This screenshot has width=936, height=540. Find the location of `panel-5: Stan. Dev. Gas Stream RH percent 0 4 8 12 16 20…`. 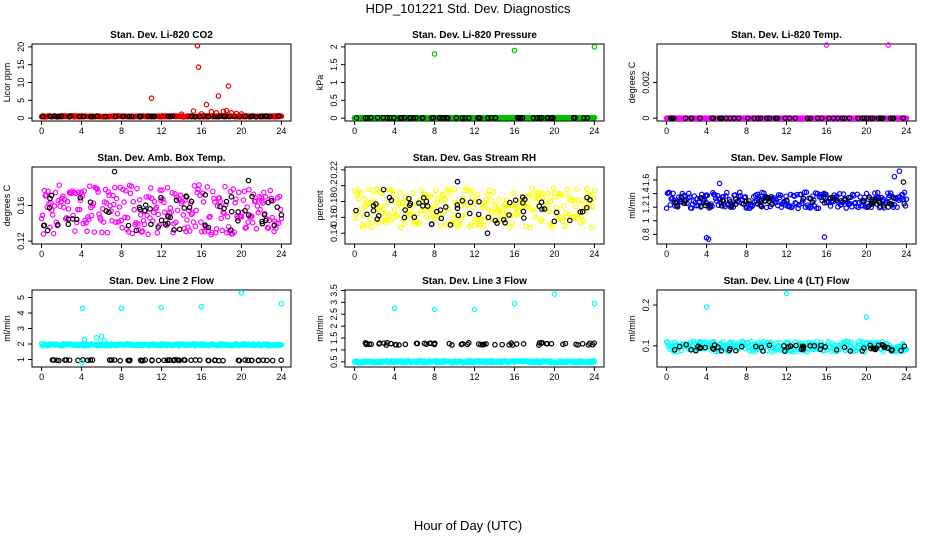

panel-5: Stan. Dev. Gas Stream RH percent 0 4 8 12 16 20… is located at coordinates (460, 206).